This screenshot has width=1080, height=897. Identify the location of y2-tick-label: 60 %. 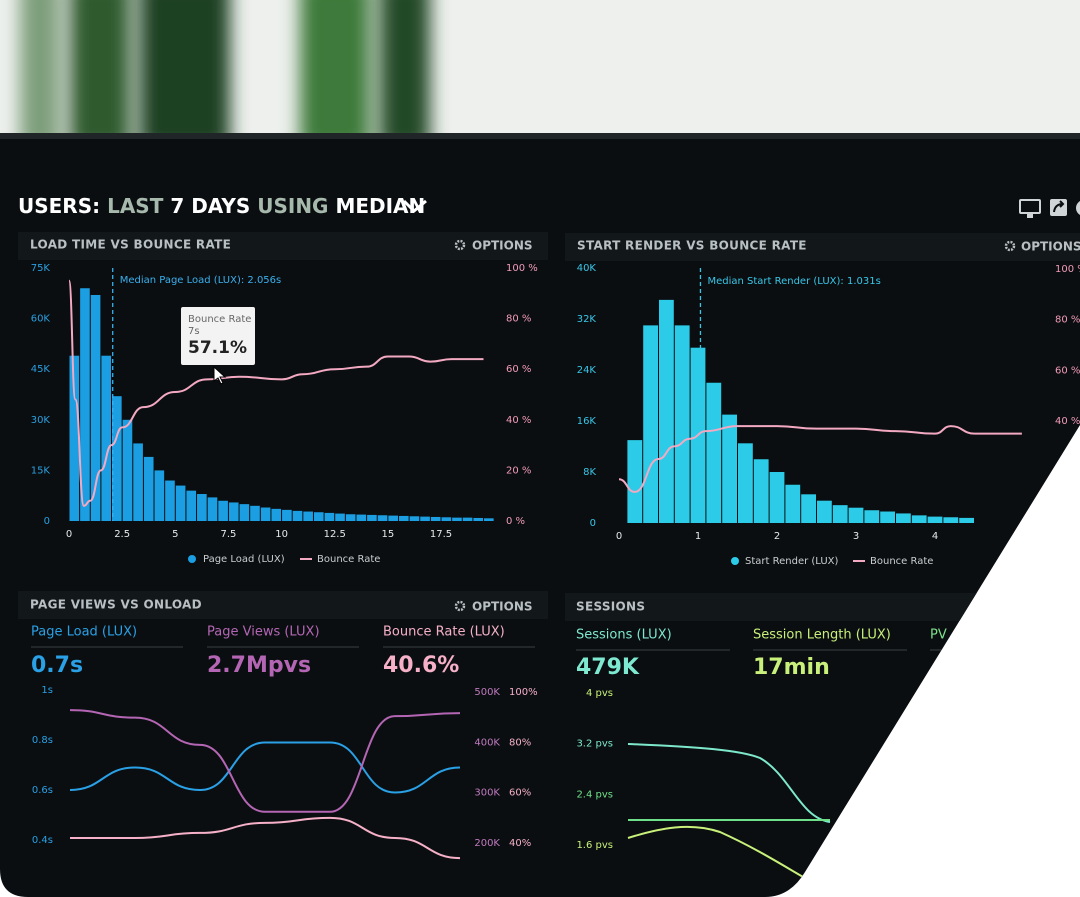
(1067, 370).